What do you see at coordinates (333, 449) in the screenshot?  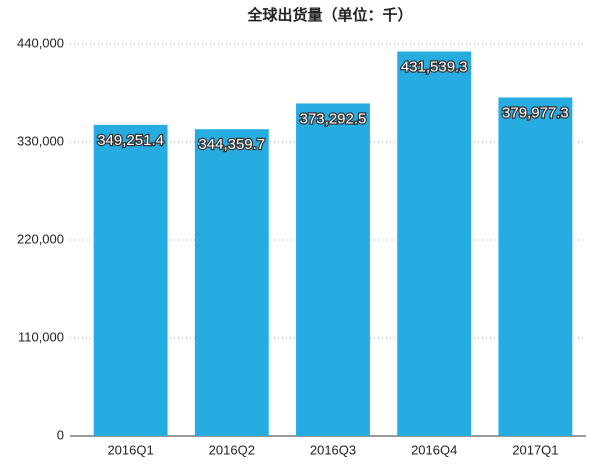 I see `x-tick-label: 2016Q3` at bounding box center [333, 449].